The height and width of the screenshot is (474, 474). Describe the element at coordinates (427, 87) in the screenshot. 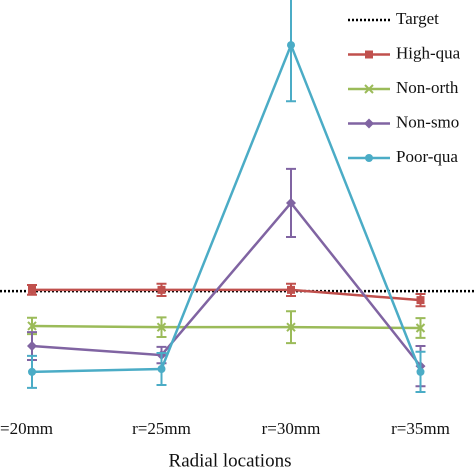

I see `legend-label: Non-orth` at that location.